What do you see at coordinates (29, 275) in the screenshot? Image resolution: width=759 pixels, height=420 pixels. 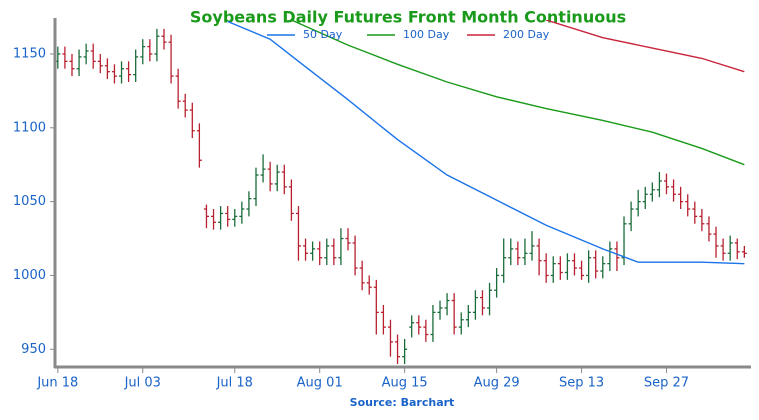 I see `y-tick-label: 1000` at bounding box center [29, 275].